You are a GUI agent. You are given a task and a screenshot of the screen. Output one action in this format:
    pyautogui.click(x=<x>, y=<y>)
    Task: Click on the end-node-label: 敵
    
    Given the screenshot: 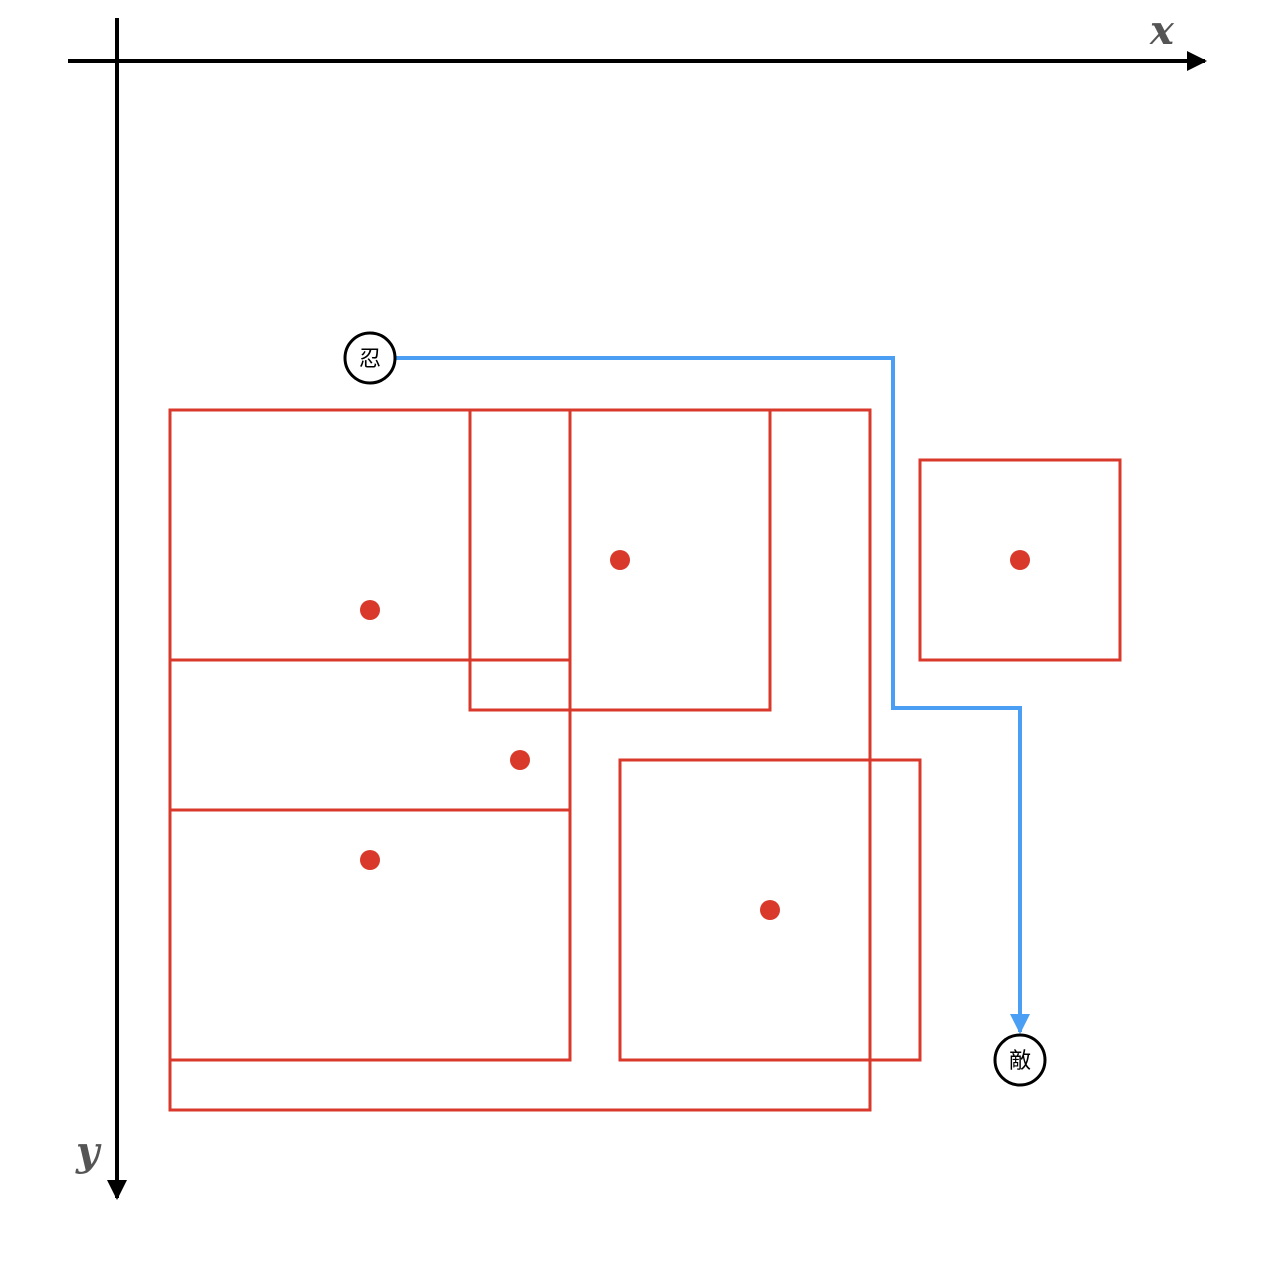 What is the action you would take?
    pyautogui.click(x=1020, y=1061)
    